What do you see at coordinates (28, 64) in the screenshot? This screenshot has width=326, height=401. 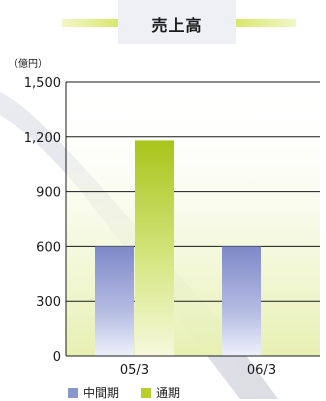 I see `unit-label: （億円）` at bounding box center [28, 64].